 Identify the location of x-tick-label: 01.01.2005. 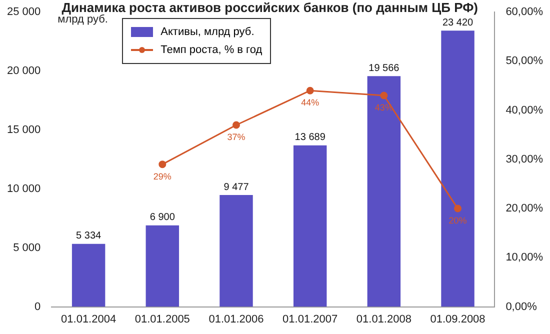
(162, 319).